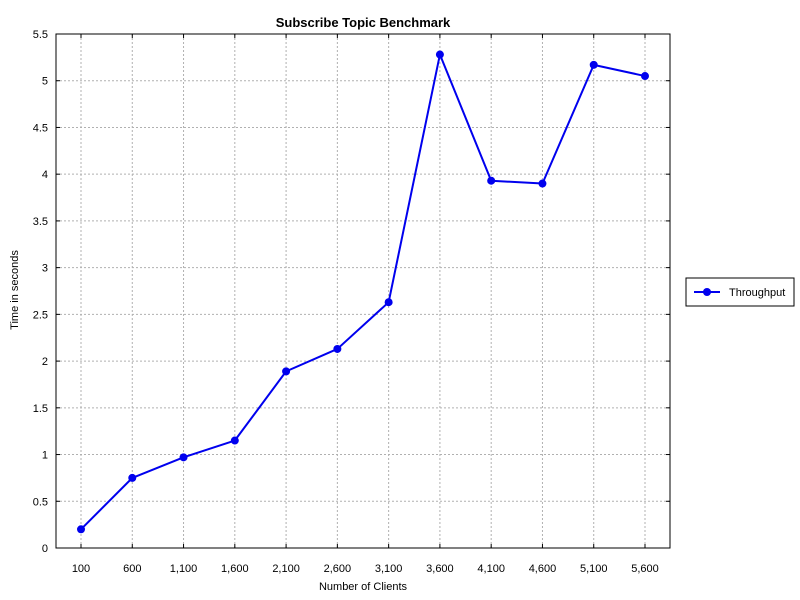 This screenshot has height=600, width=800. I want to click on y-tick-label: 5.5, so click(40, 35).